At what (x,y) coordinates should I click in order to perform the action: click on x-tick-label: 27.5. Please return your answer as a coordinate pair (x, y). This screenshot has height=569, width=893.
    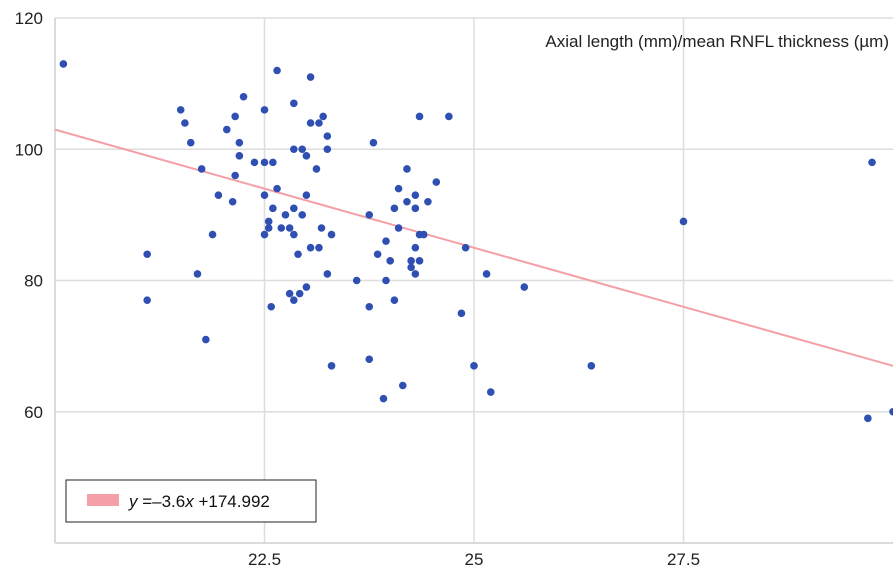
    Looking at the image, I should click on (683, 559).